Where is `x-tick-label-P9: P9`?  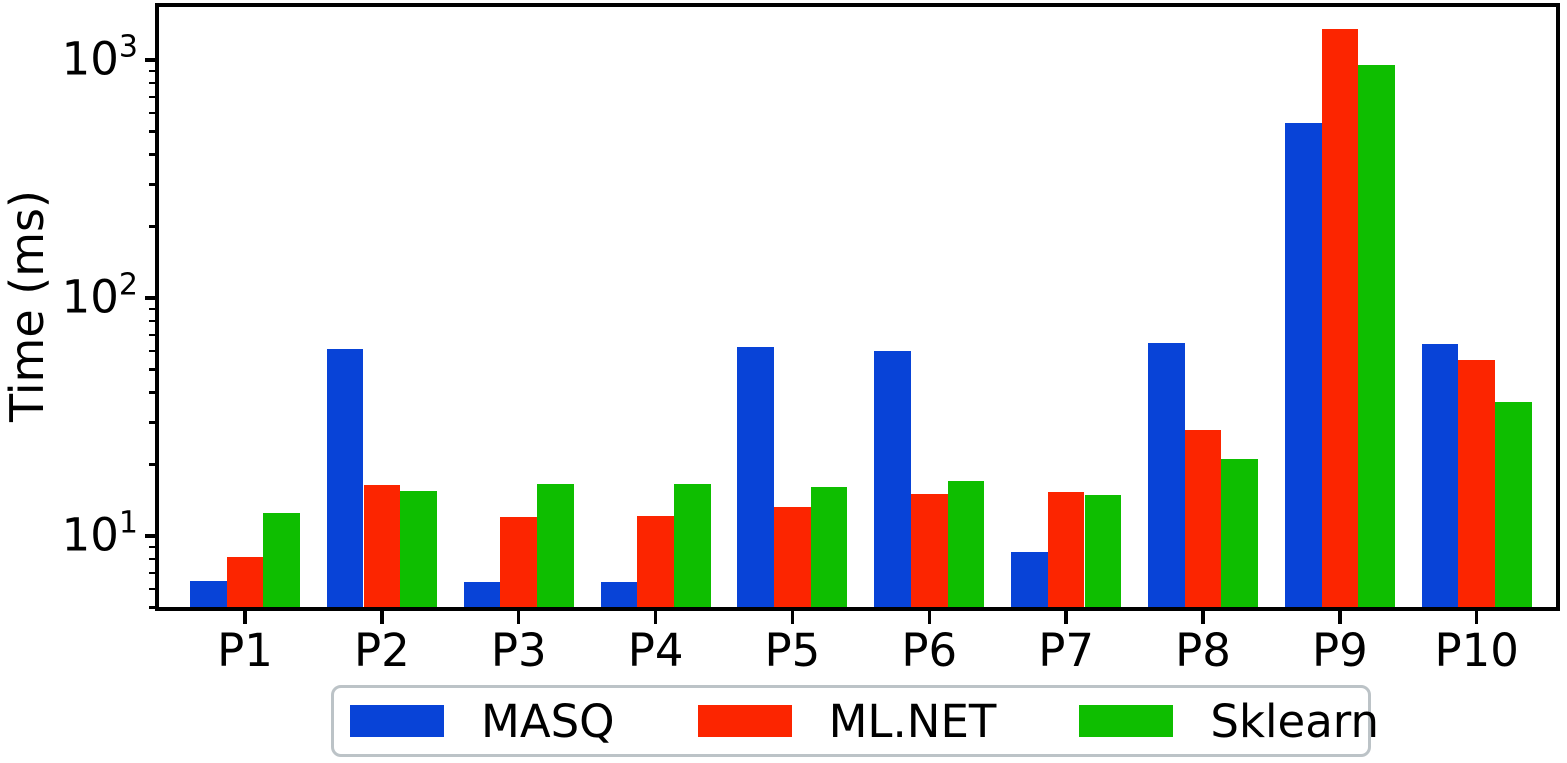 x-tick-label-P9: P9 is located at coordinates (1339, 650).